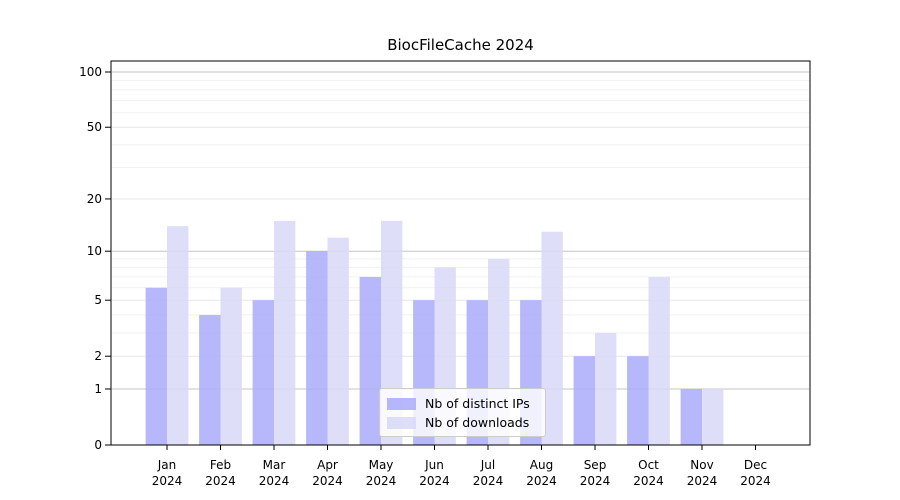 This screenshot has width=900, height=500. Describe the element at coordinates (552, 338) in the screenshot. I see `bar-nb-of-downloads-aug` at that location.